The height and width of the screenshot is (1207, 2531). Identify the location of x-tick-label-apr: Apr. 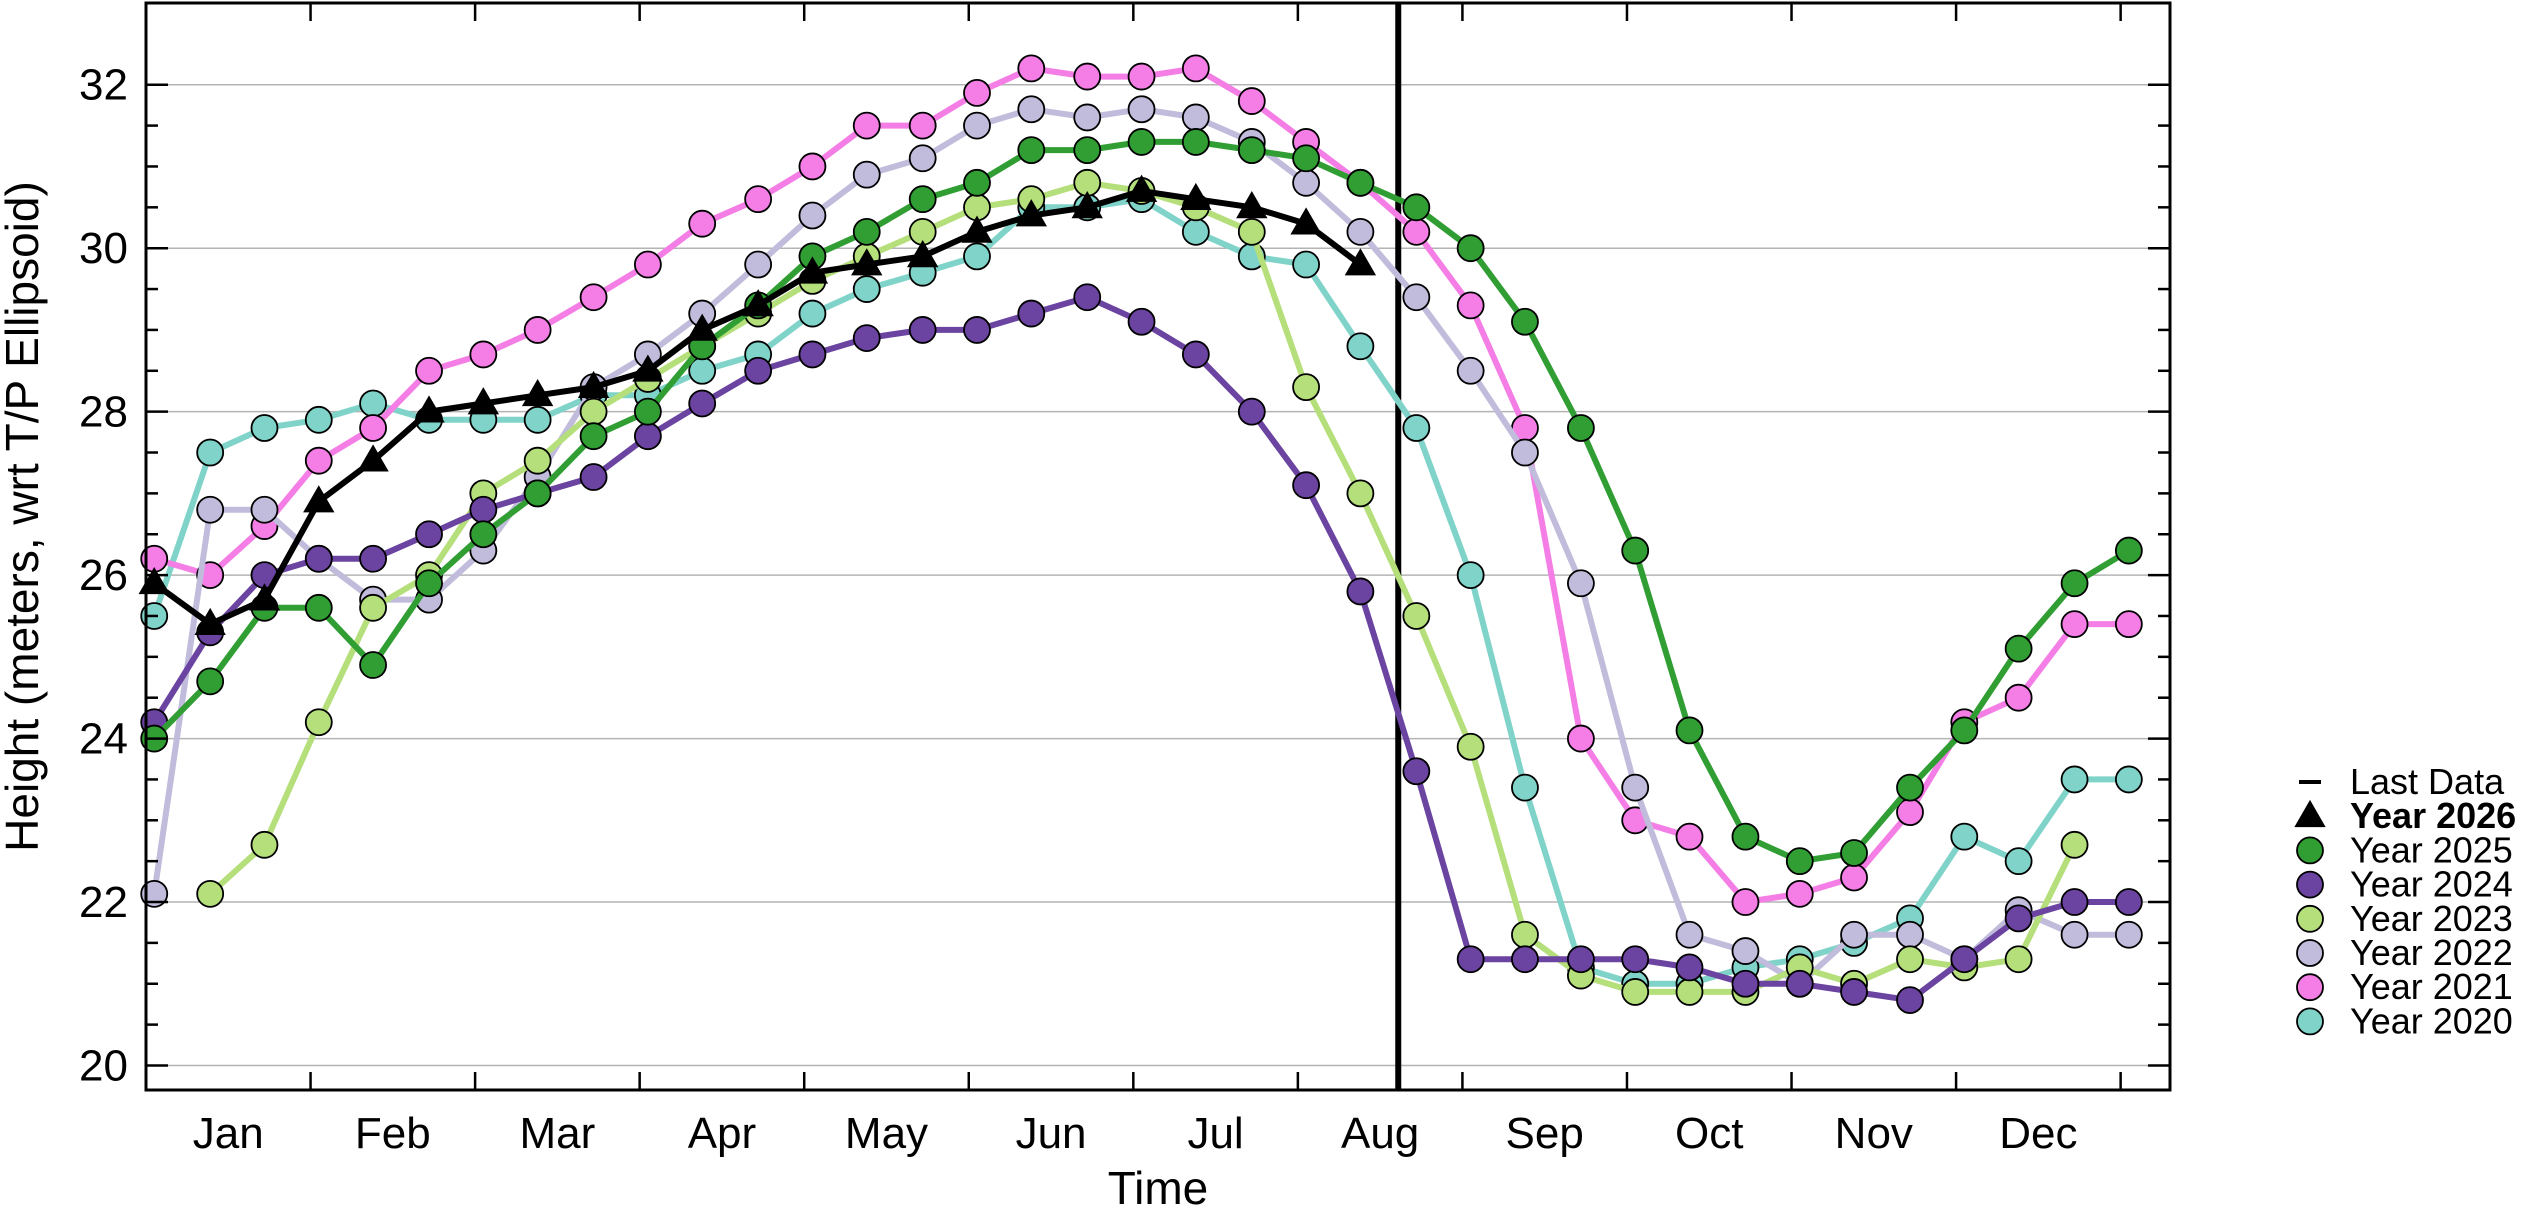
(722, 1133).